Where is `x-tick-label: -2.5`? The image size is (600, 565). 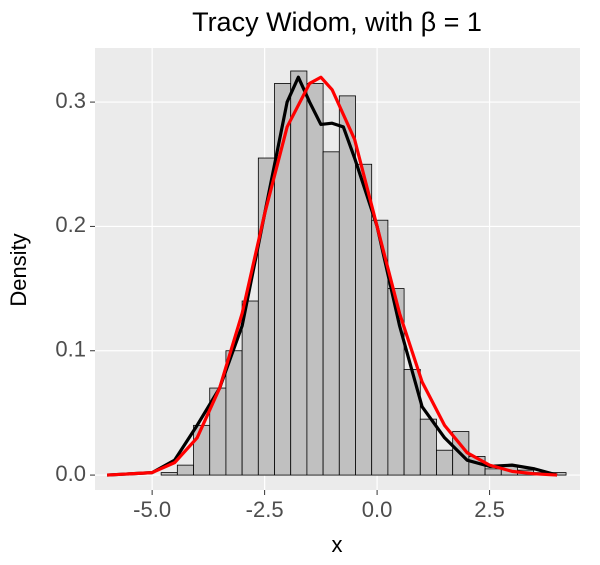 x-tick-label: -2.5 is located at coordinates (265, 509).